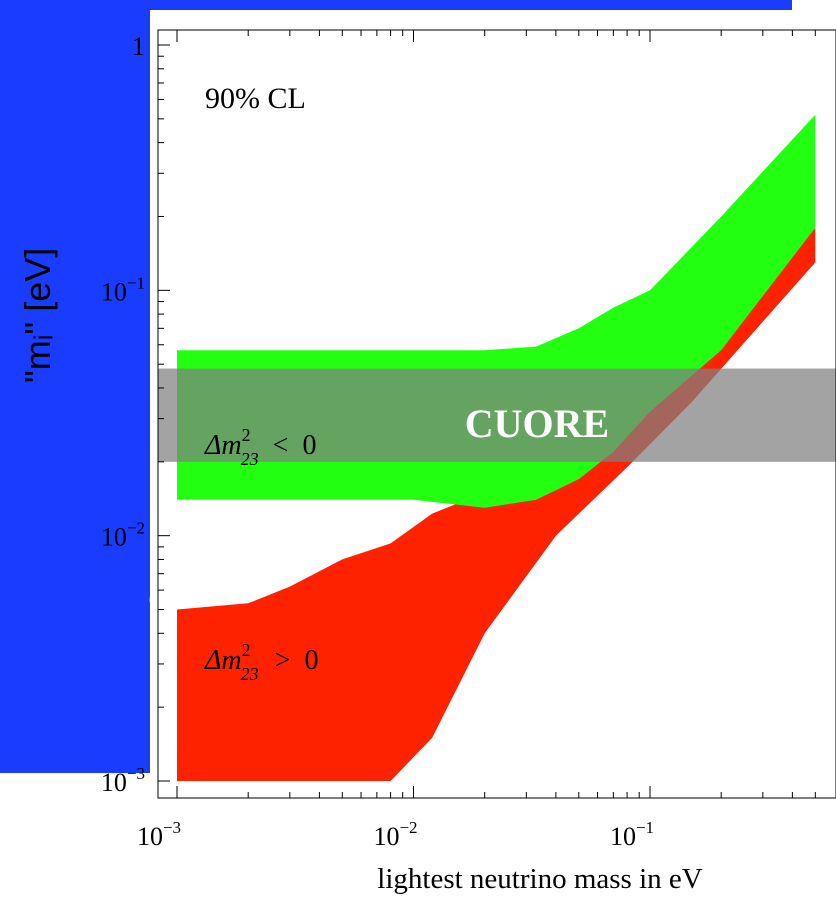 This screenshot has width=836, height=901. I want to click on normal-hierarchy-label: Δm2 23 >0, so click(261, 662).